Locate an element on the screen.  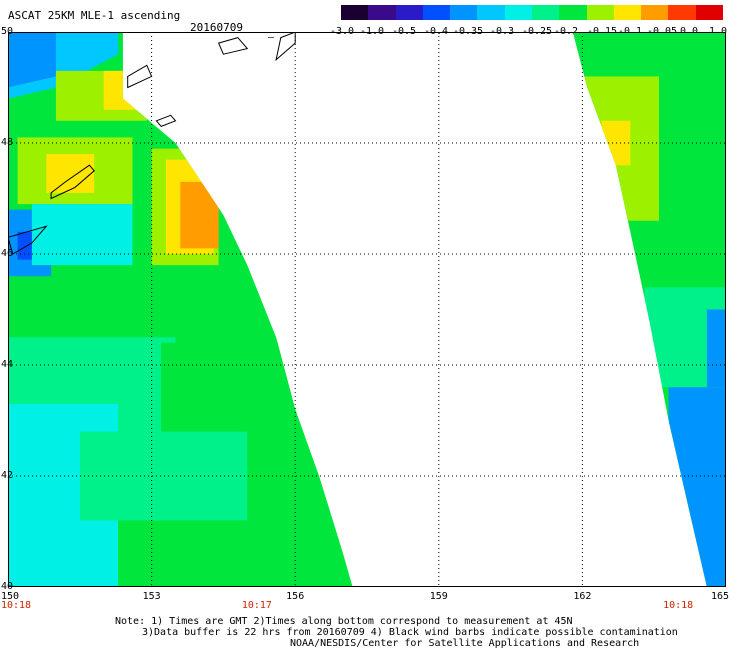
colorbar-label: 0.0 is located at coordinates (689, 31).